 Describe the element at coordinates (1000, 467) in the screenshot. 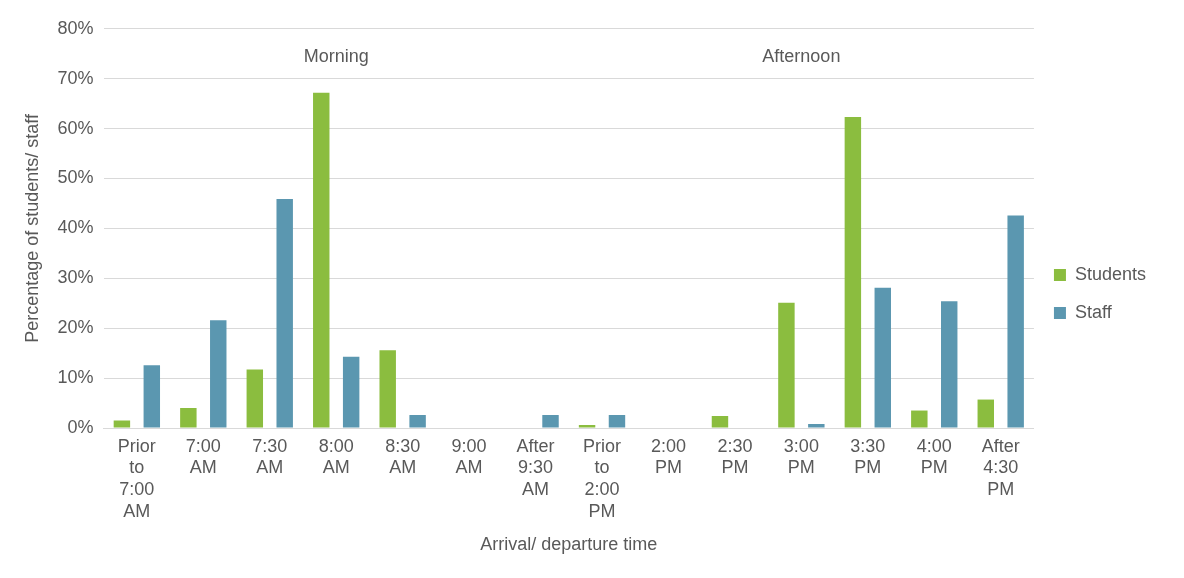

I see `x-tick-label: After 4:30 PM` at that location.